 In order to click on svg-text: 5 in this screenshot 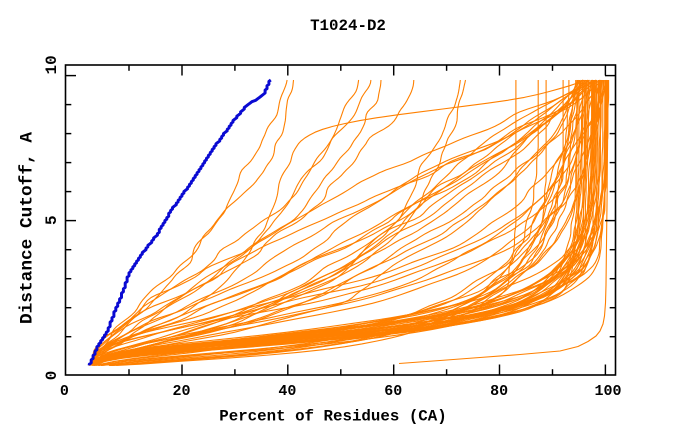, I will do `click(52, 220)`.